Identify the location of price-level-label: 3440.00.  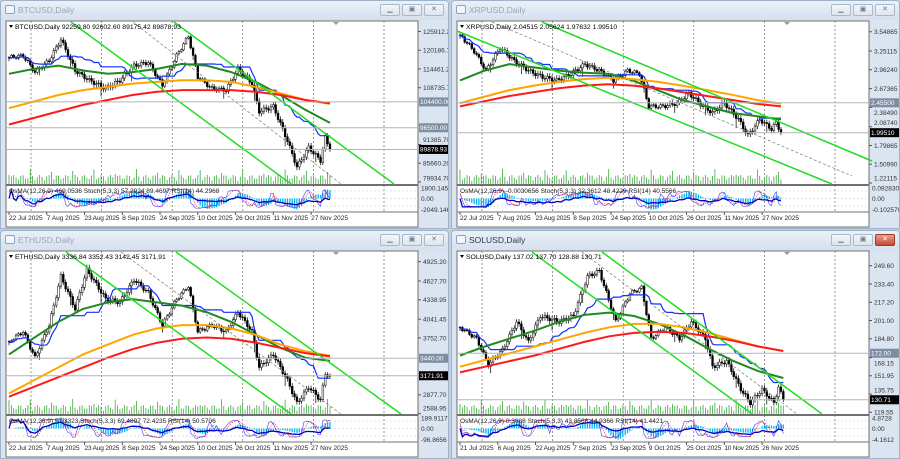
(432, 359).